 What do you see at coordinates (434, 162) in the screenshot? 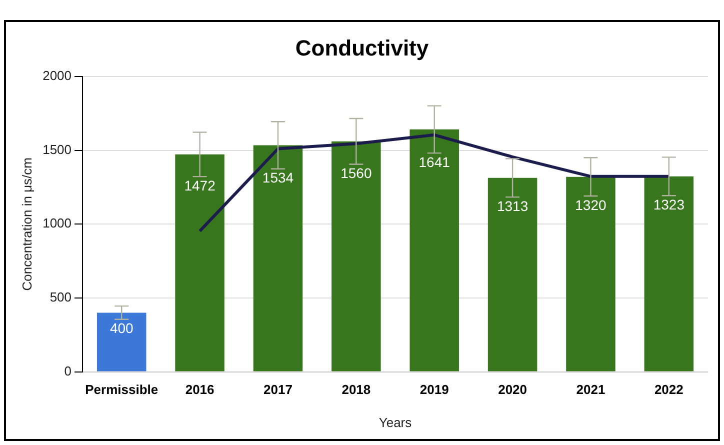
I see `data-label: 1641` at bounding box center [434, 162].